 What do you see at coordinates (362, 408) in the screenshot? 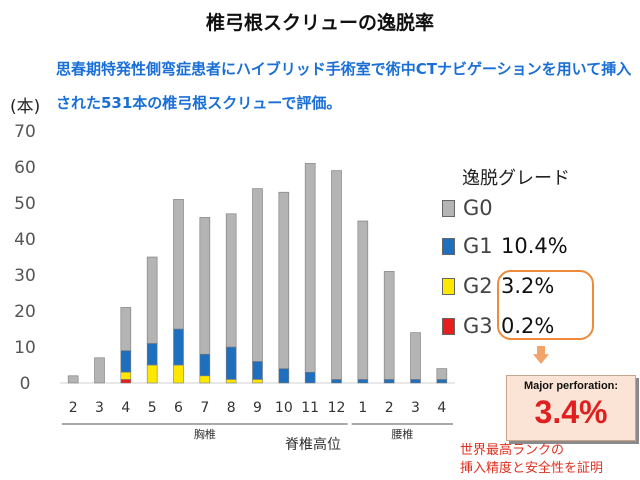
I see `x-tick-label: 1` at bounding box center [362, 408].